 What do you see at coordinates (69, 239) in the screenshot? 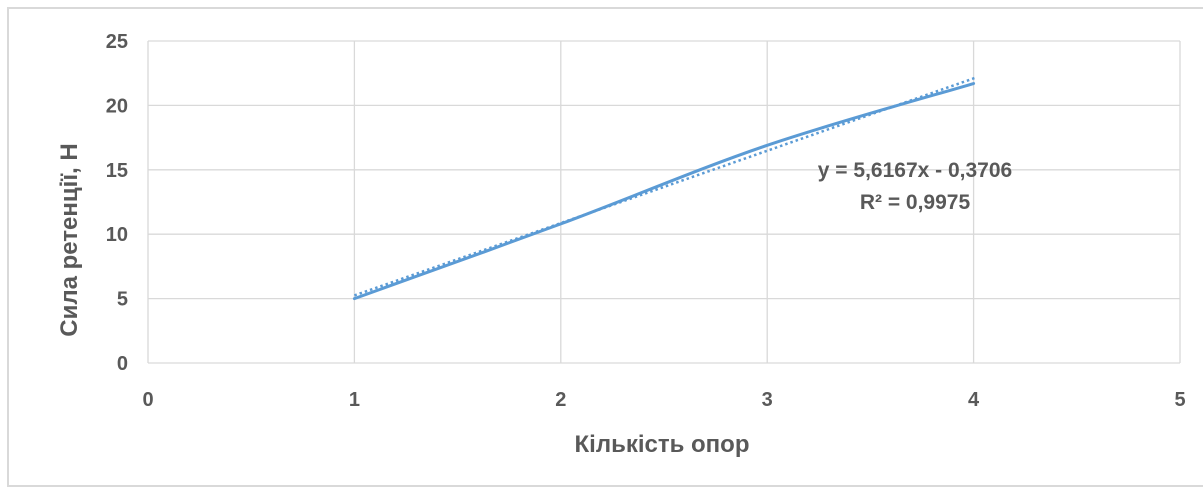
I see `y-axis-title: Сила ретенції, Н` at bounding box center [69, 239].